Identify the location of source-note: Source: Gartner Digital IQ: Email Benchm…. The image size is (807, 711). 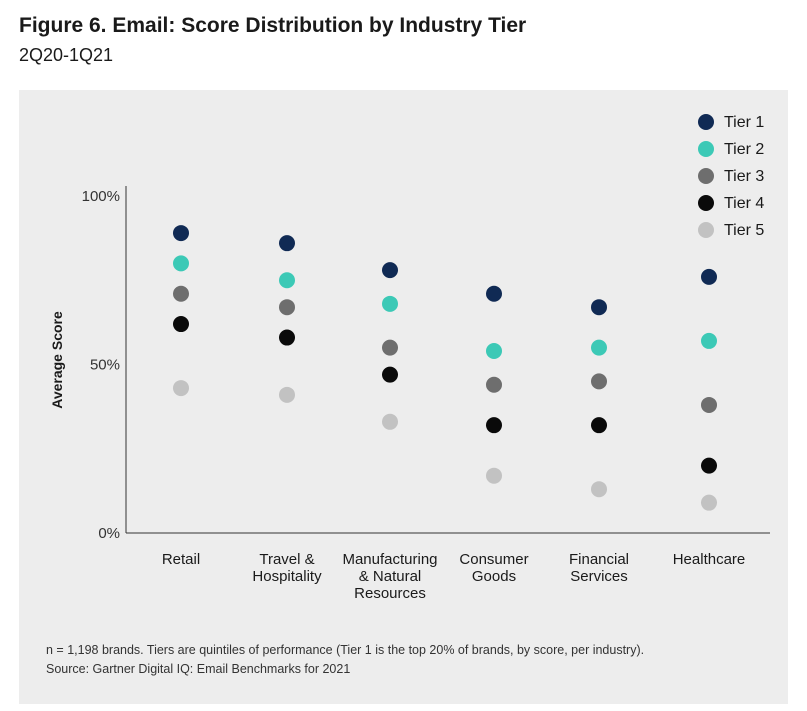
(198, 669).